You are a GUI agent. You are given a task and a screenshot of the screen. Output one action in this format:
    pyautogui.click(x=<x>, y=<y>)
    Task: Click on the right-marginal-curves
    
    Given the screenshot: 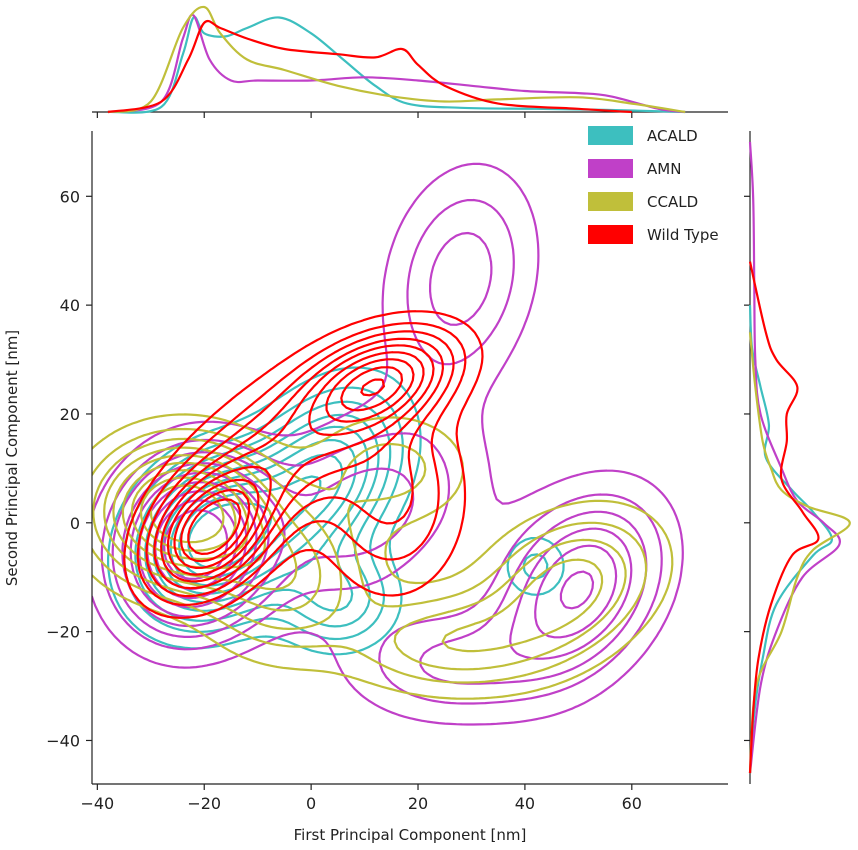 What is the action you would take?
    pyautogui.click(x=799, y=457)
    